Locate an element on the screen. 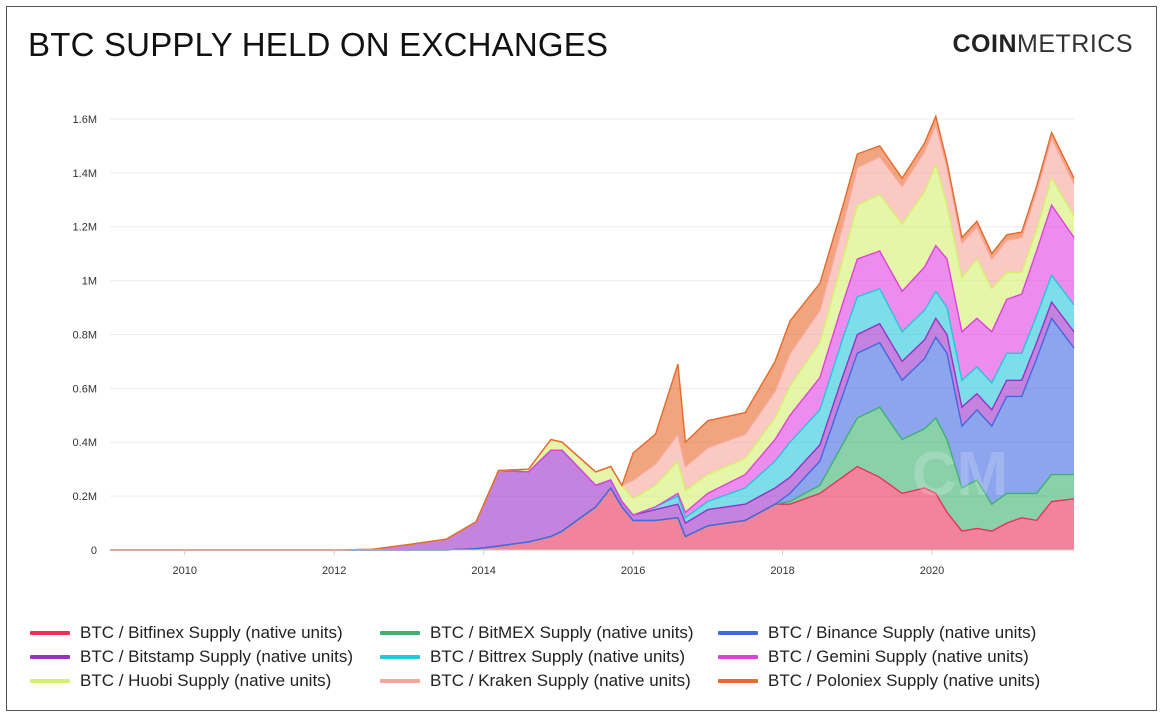  legend-item: BTC / Kraken Supply (native units) is located at coordinates (549, 681).